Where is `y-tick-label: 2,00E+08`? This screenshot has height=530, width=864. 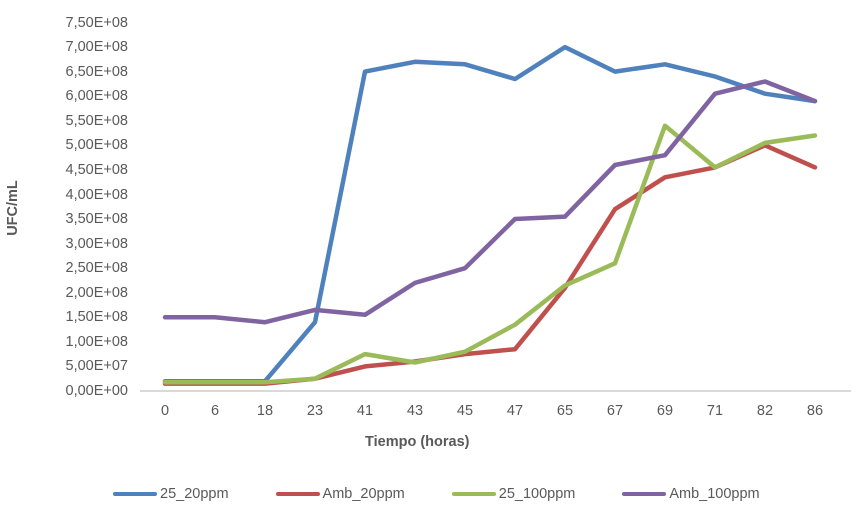 y-tick-label: 2,00E+08 is located at coordinates (97, 292).